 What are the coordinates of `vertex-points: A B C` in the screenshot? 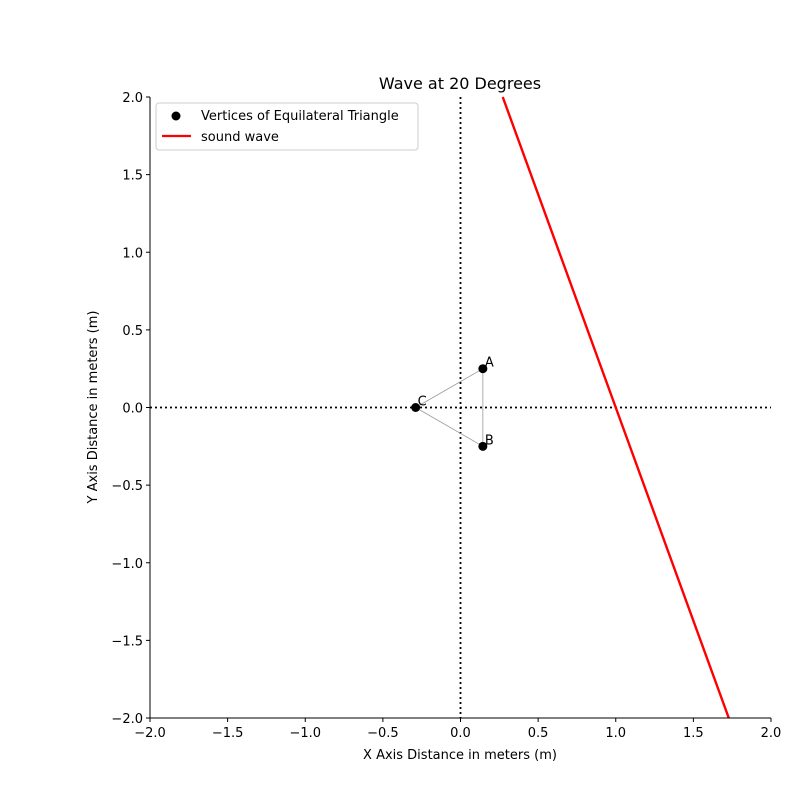 It's located at (452, 403).